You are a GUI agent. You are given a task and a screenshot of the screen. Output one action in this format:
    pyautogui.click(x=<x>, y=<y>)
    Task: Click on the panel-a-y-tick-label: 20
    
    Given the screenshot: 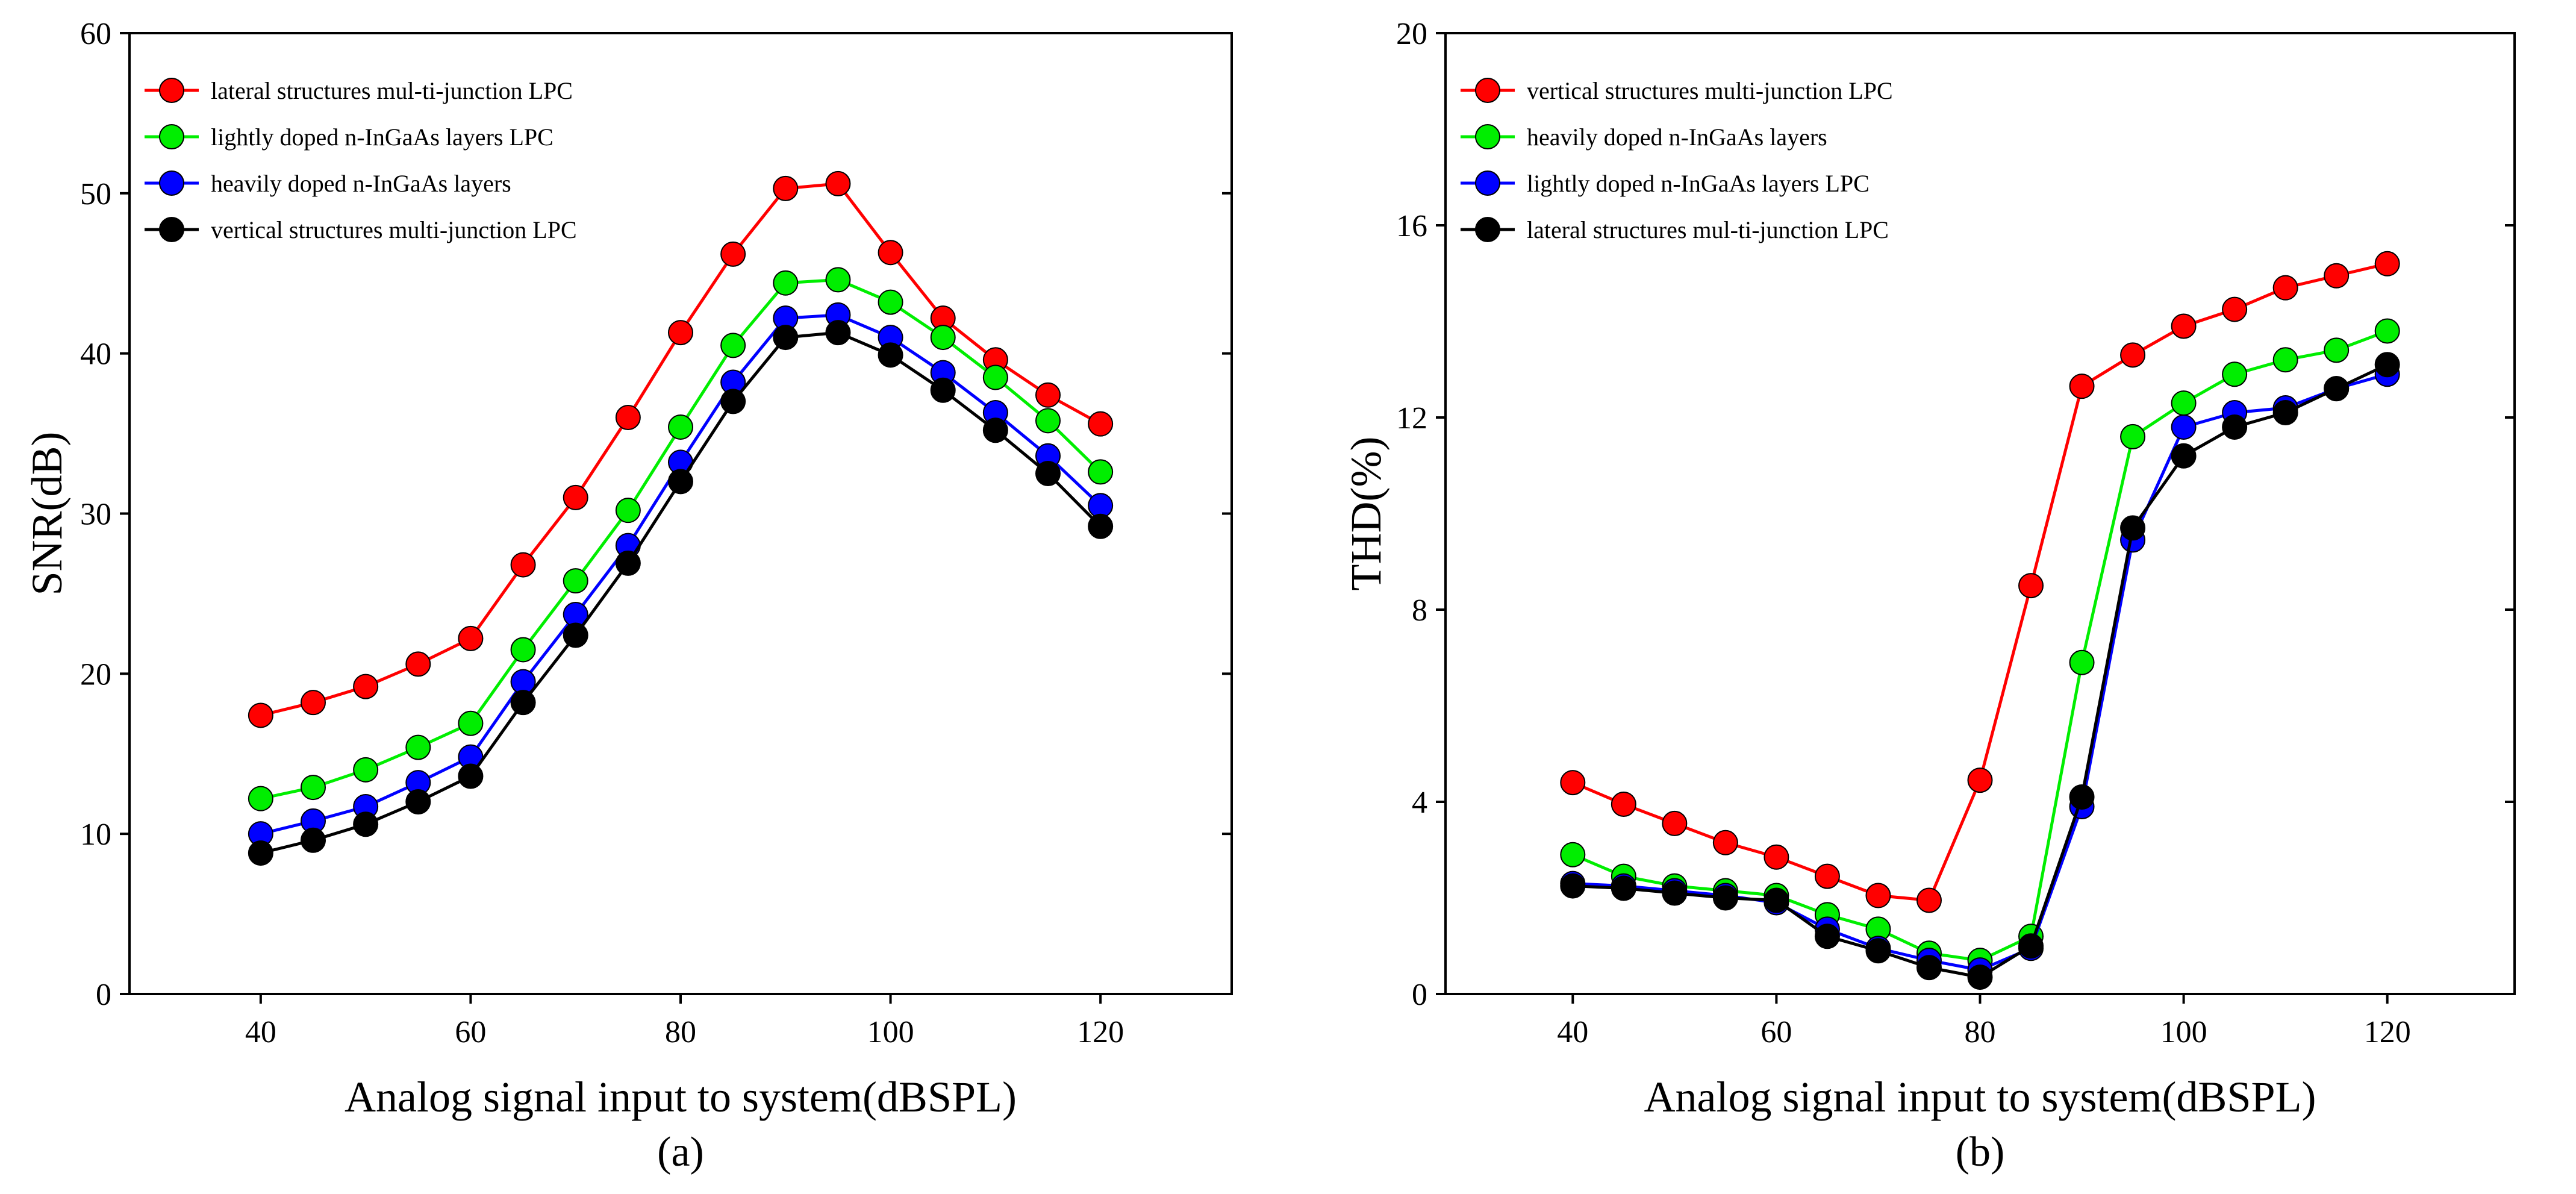 What is the action you would take?
    pyautogui.click(x=95, y=674)
    